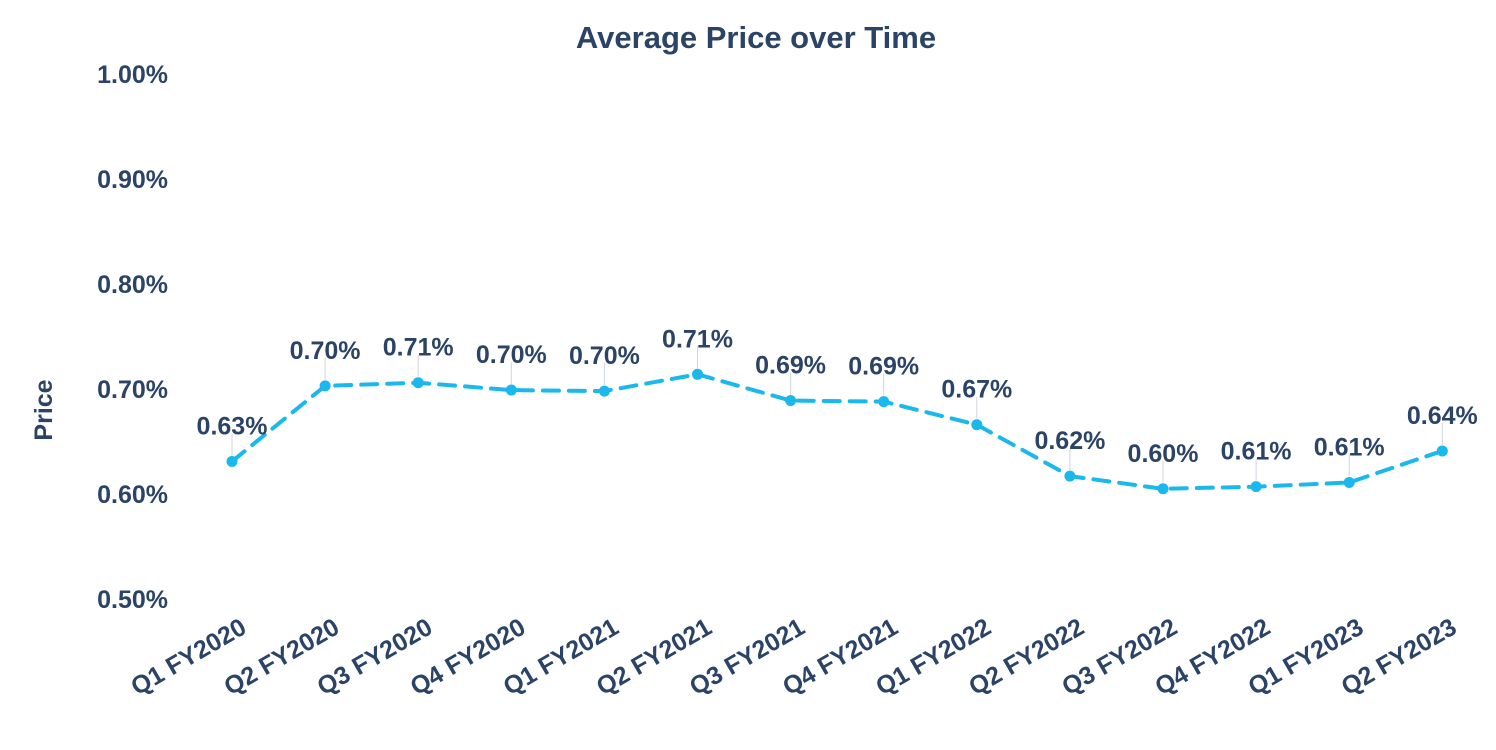 Image resolution: width=1496 pixels, height=750 pixels. What do you see at coordinates (132, 390) in the screenshot?
I see `y-tick-label: 0.70%` at bounding box center [132, 390].